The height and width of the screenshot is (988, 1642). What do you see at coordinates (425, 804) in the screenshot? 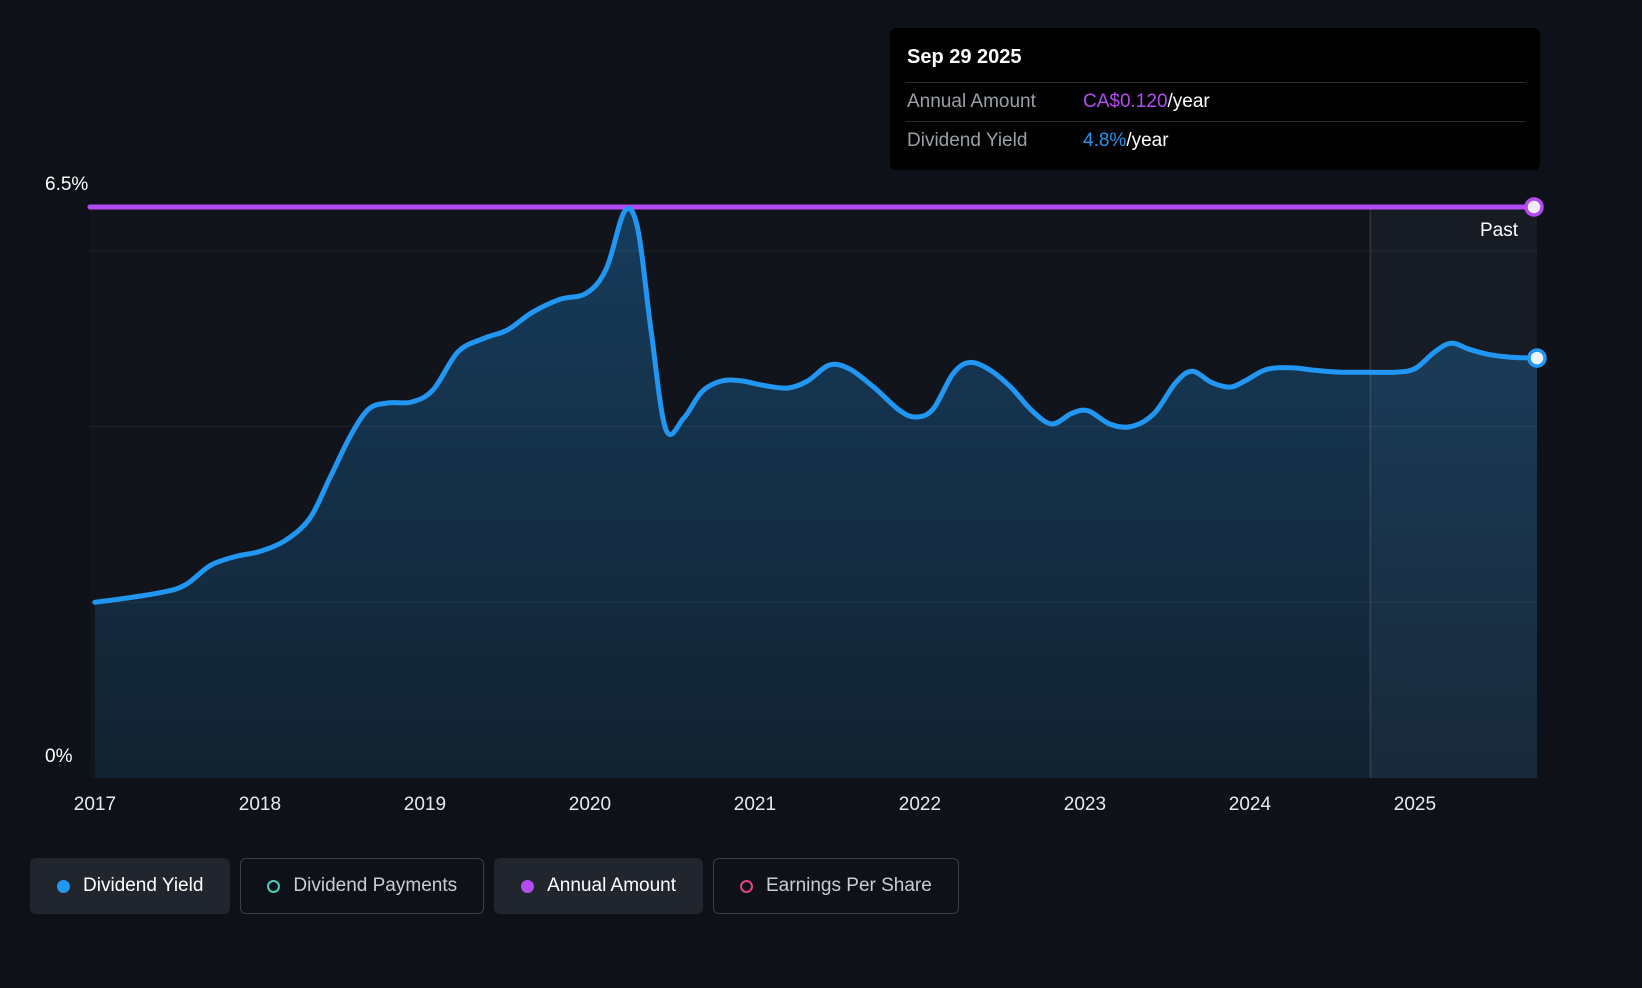
I see `x-axis-tick: 2019` at bounding box center [425, 804].